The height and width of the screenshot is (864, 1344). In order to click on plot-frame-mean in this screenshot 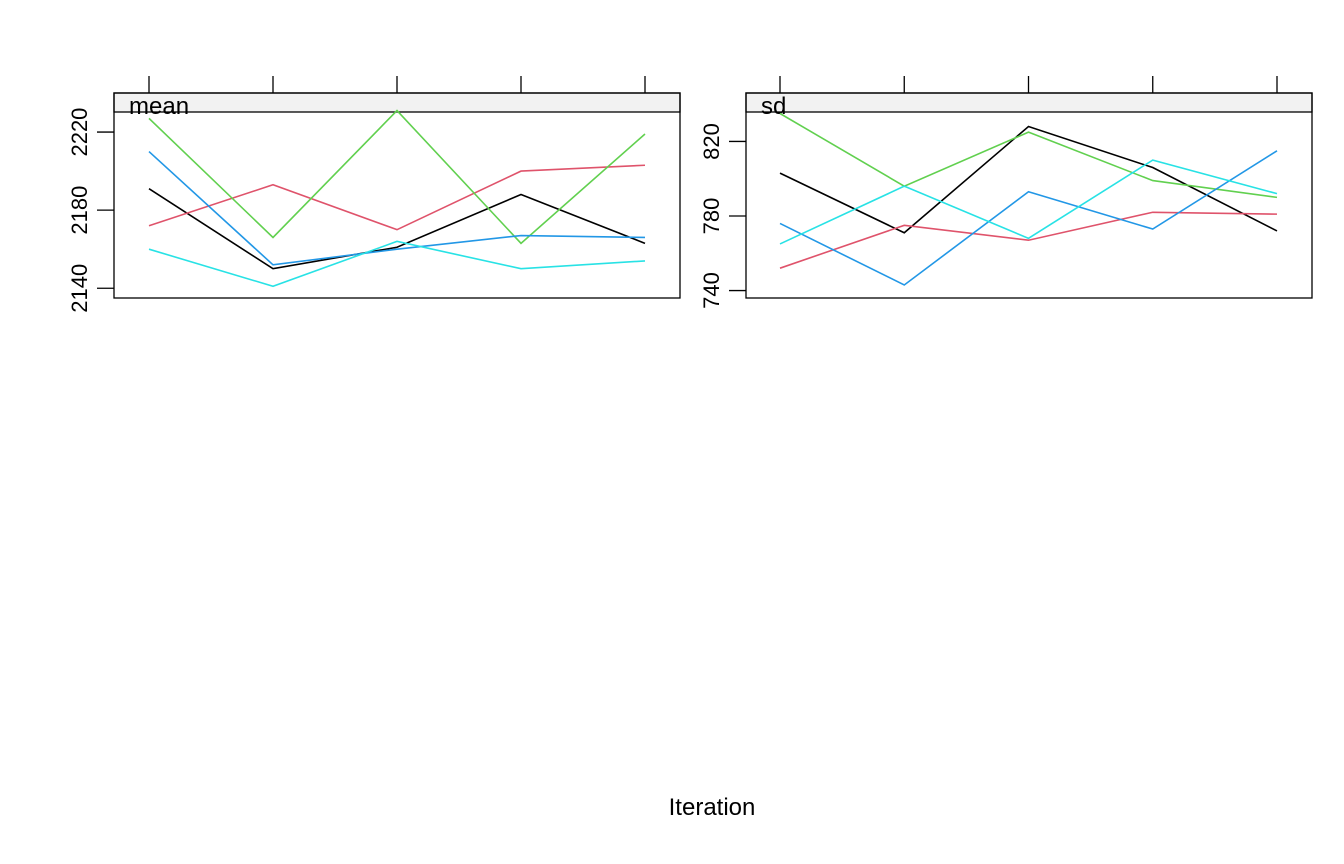, I will do `click(397, 195)`.